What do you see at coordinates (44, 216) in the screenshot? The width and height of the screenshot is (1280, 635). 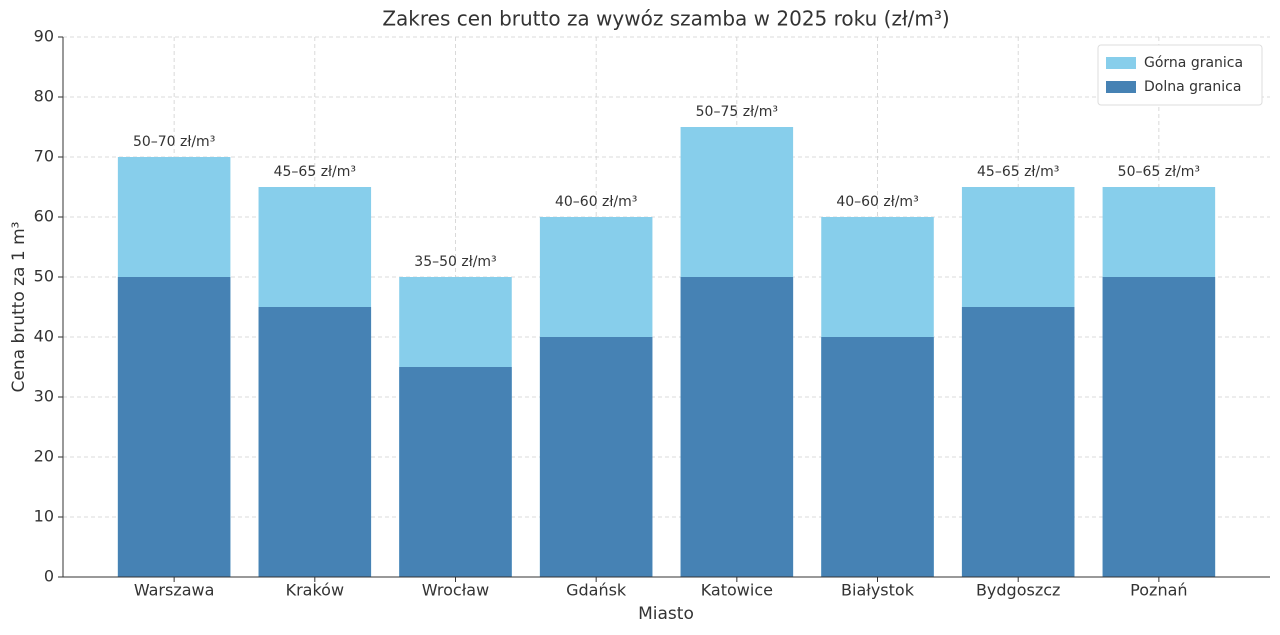 I see `y-tick-label: 60` at bounding box center [44, 216].